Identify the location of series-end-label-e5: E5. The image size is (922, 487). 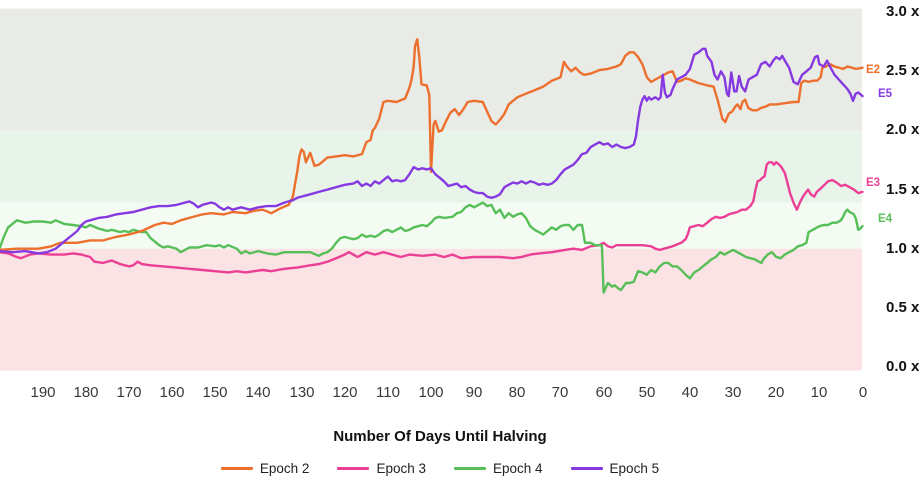
(885, 93).